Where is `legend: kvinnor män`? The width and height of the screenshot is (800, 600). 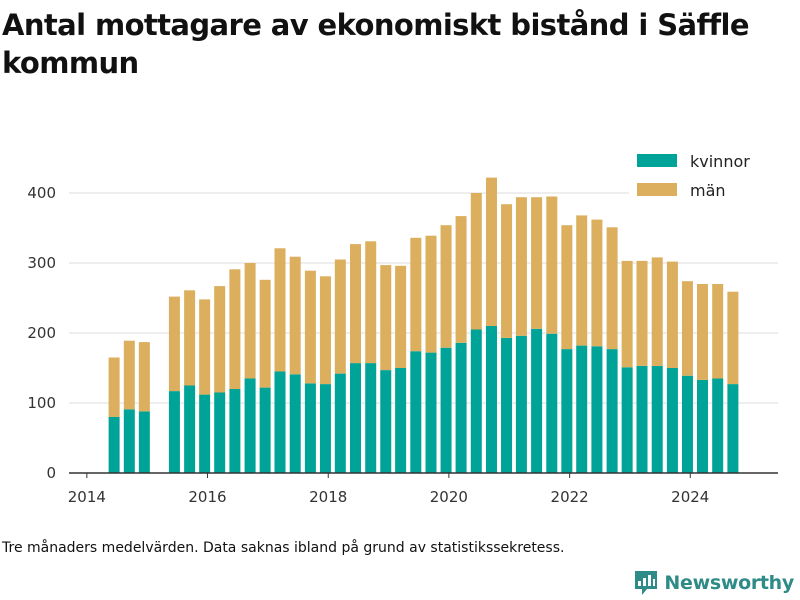
legend: kvinnor män is located at coordinates (704, 176).